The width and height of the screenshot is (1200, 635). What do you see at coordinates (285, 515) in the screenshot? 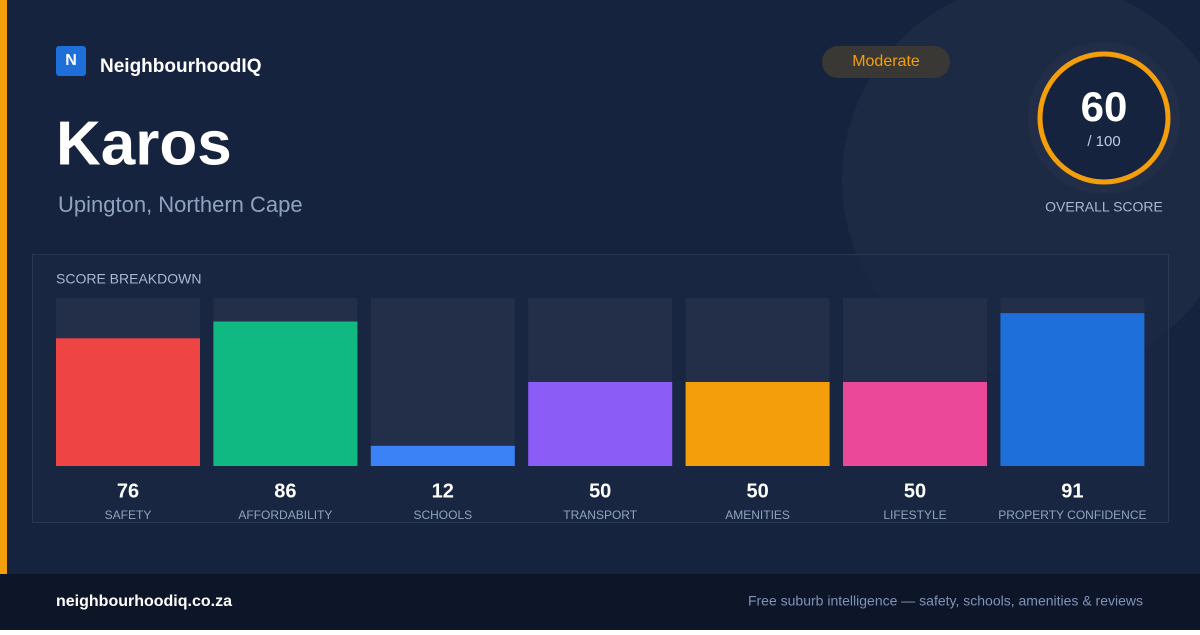
I see `category-label: AFFORDABILITY` at bounding box center [285, 515].